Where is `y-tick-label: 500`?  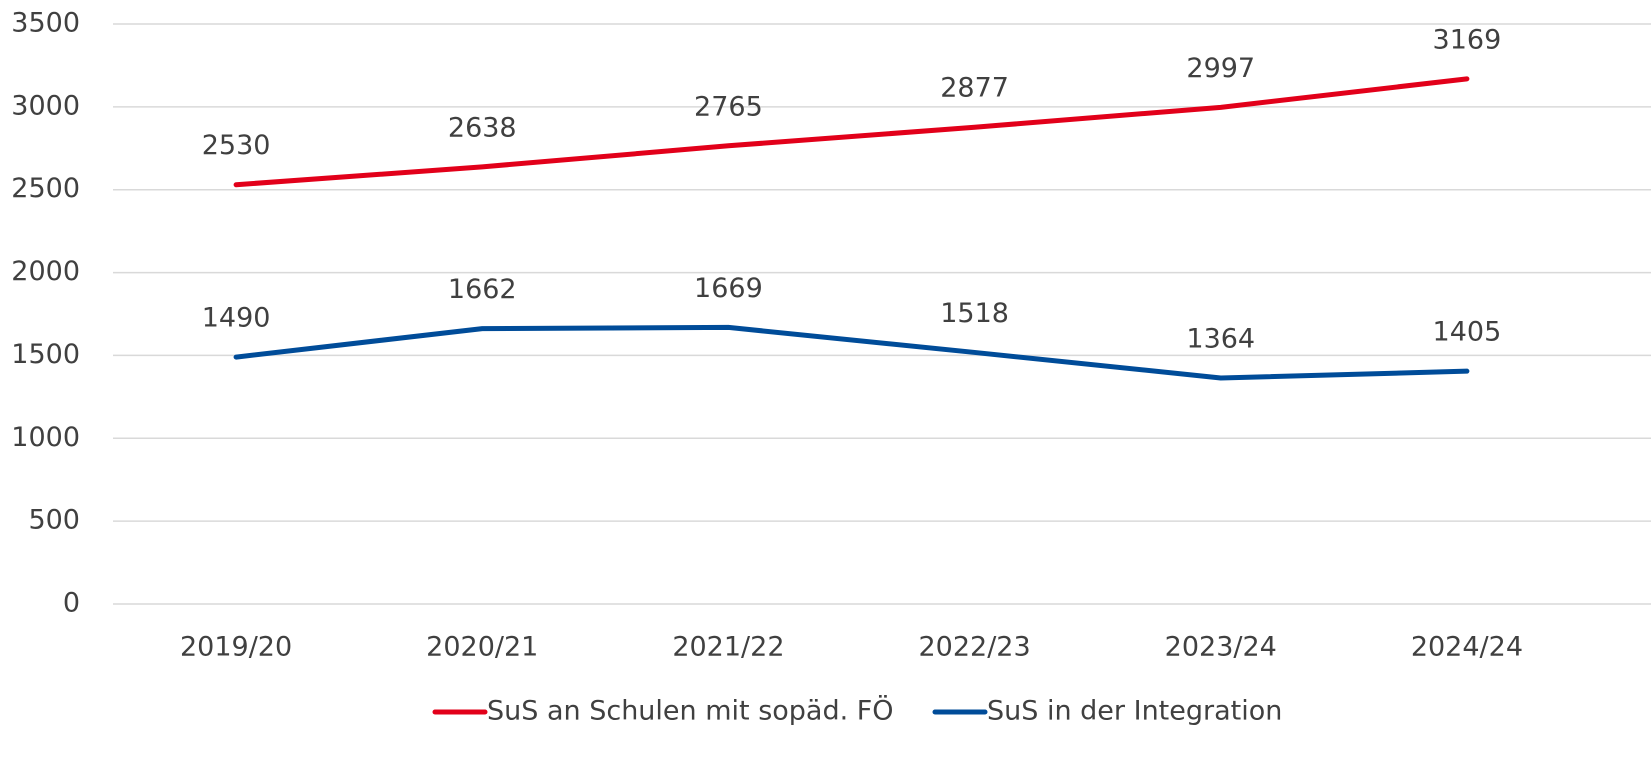 y-tick-label: 500 is located at coordinates (54, 520).